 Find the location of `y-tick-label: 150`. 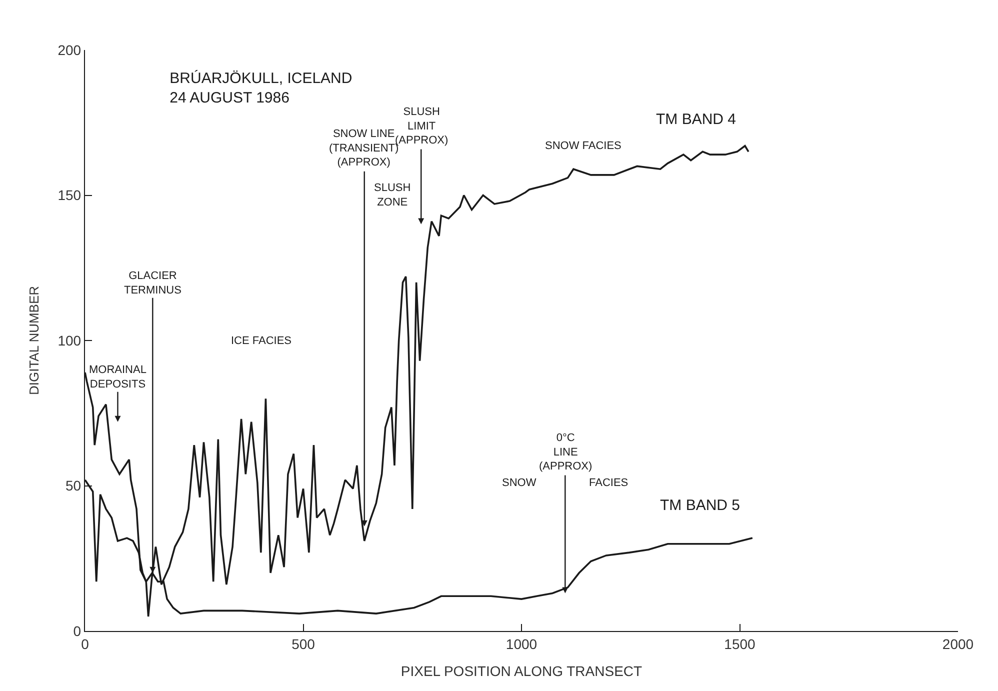

y-tick-label: 150 is located at coordinates (70, 195).